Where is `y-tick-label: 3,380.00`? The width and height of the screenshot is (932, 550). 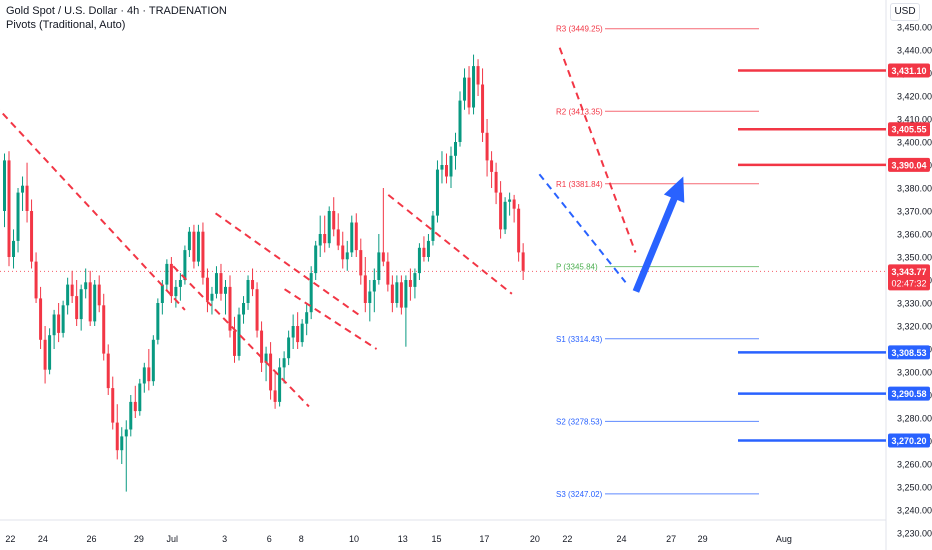 y-tick-label: 3,380.00 is located at coordinates (914, 189).